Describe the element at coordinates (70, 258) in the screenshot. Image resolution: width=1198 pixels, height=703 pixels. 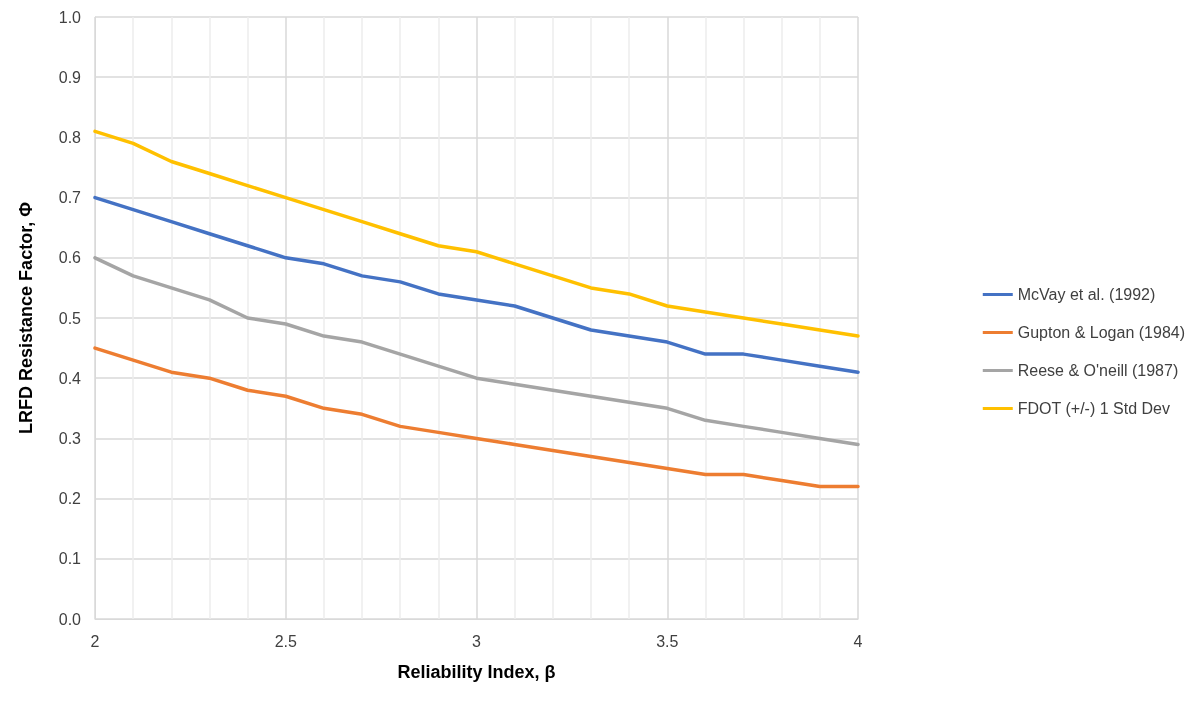
I see `y-tick-label: 0.6` at that location.